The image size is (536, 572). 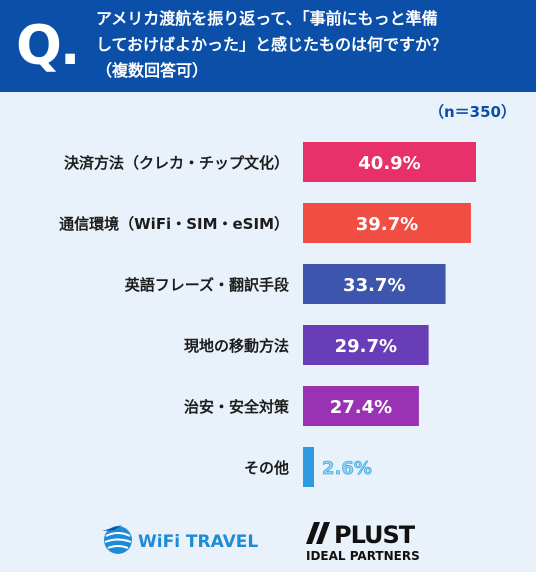 I want to click on value-label-3: 33.7%, so click(x=374, y=285).